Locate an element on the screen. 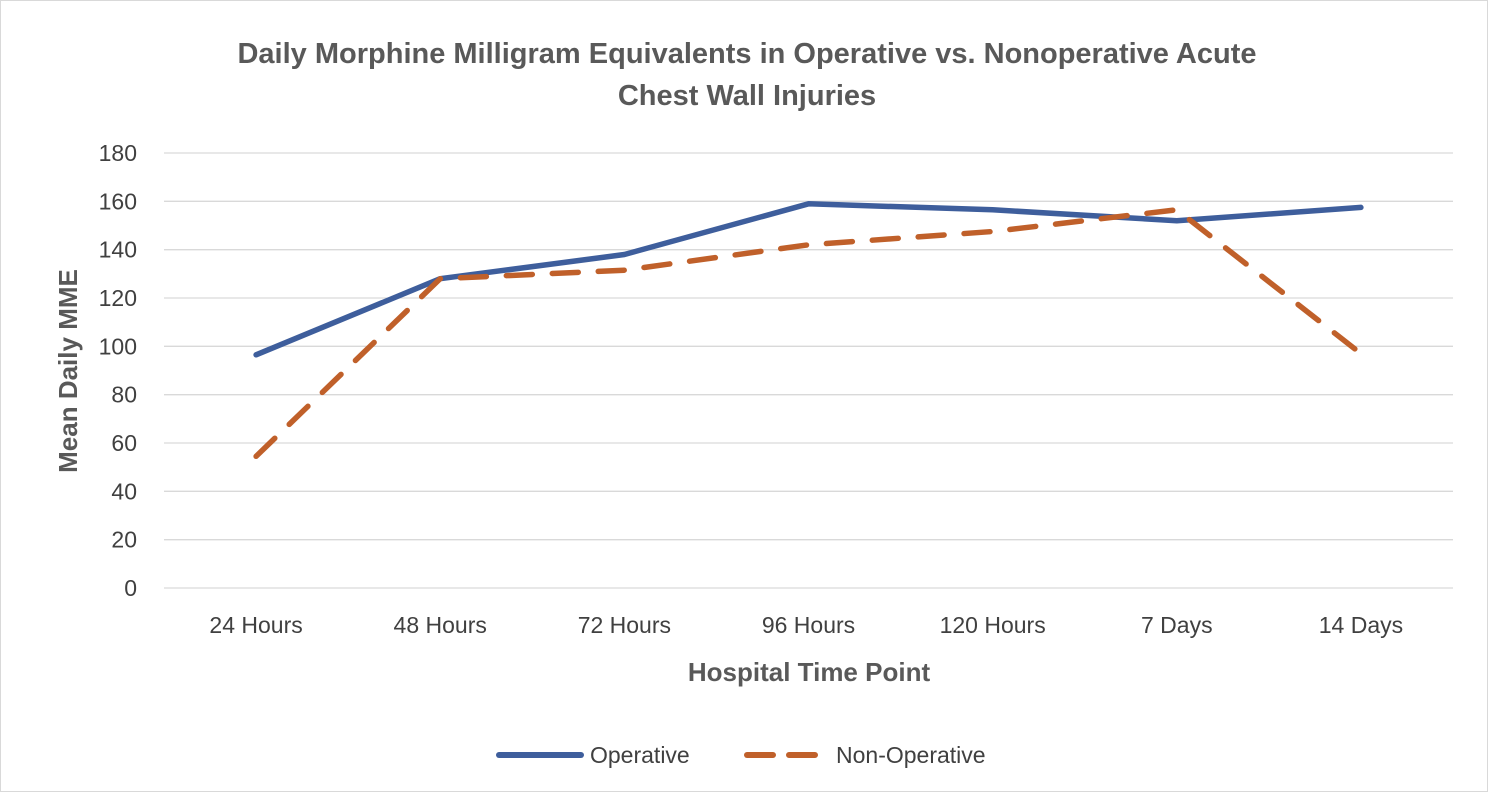 This screenshot has height=793, width=1488. y-tick-label-180: 180 is located at coordinates (118, 153).